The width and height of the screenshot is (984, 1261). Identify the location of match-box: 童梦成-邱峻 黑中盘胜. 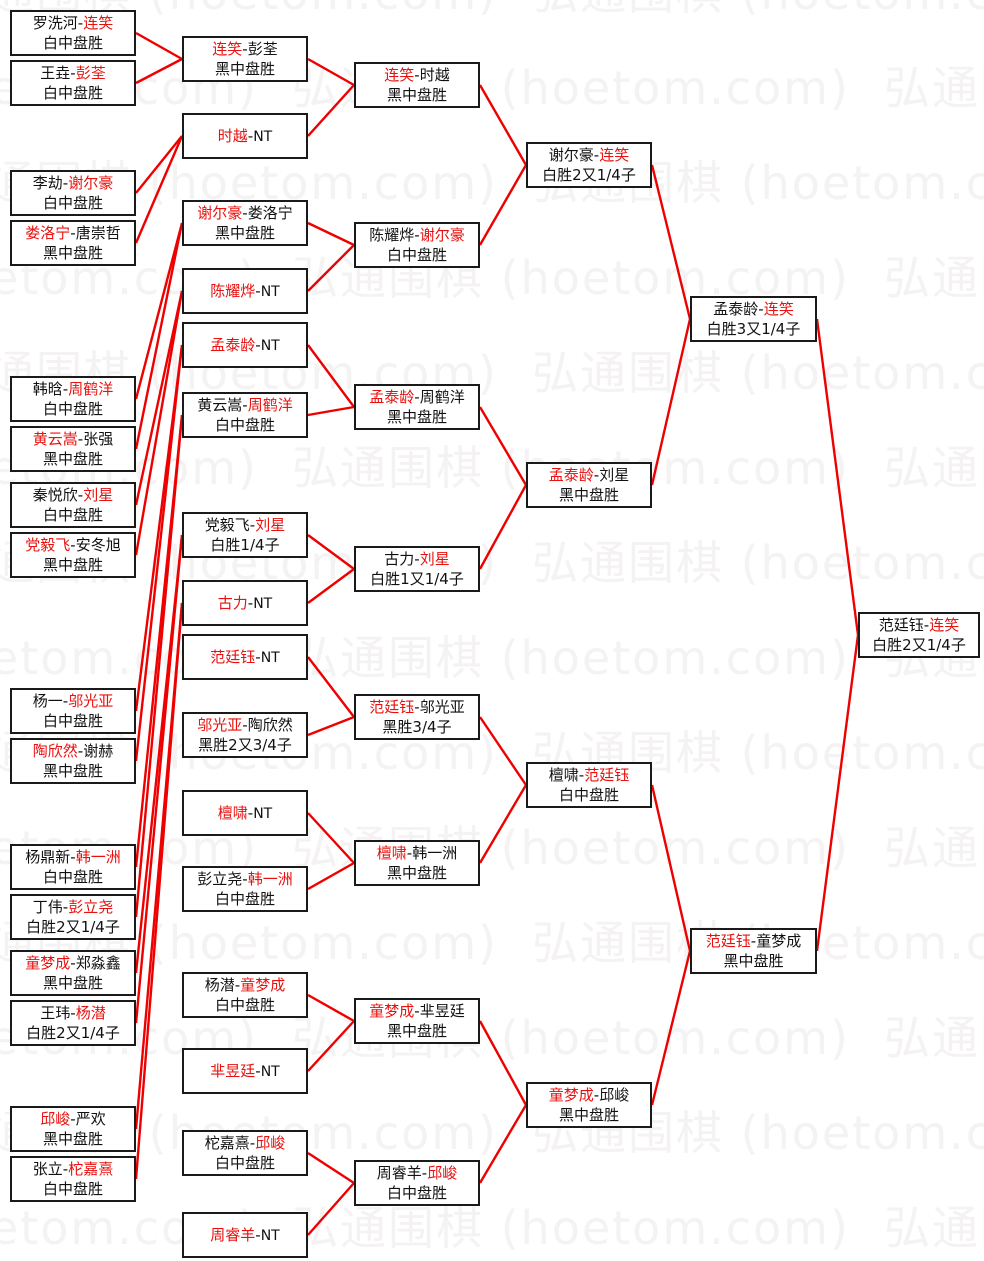
(589, 1105).